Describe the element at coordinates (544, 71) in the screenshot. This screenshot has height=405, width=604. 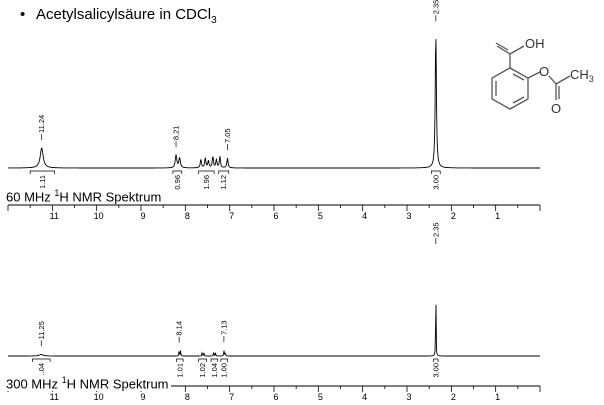
I see `ester-oxygen-label: O` at that location.